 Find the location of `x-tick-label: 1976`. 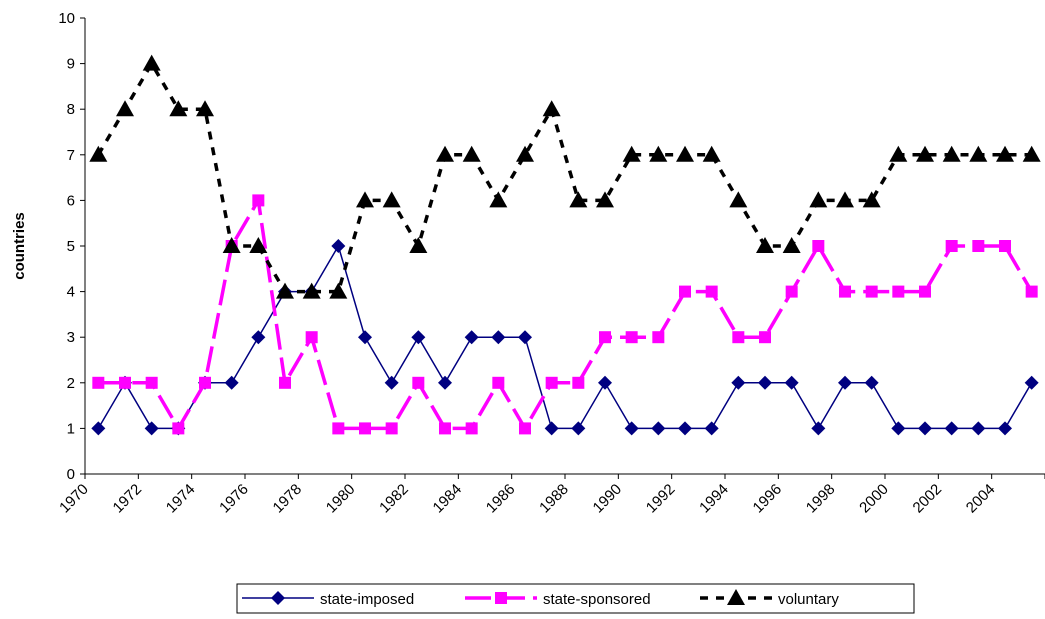

x-tick-label: 1976 is located at coordinates (234, 499).